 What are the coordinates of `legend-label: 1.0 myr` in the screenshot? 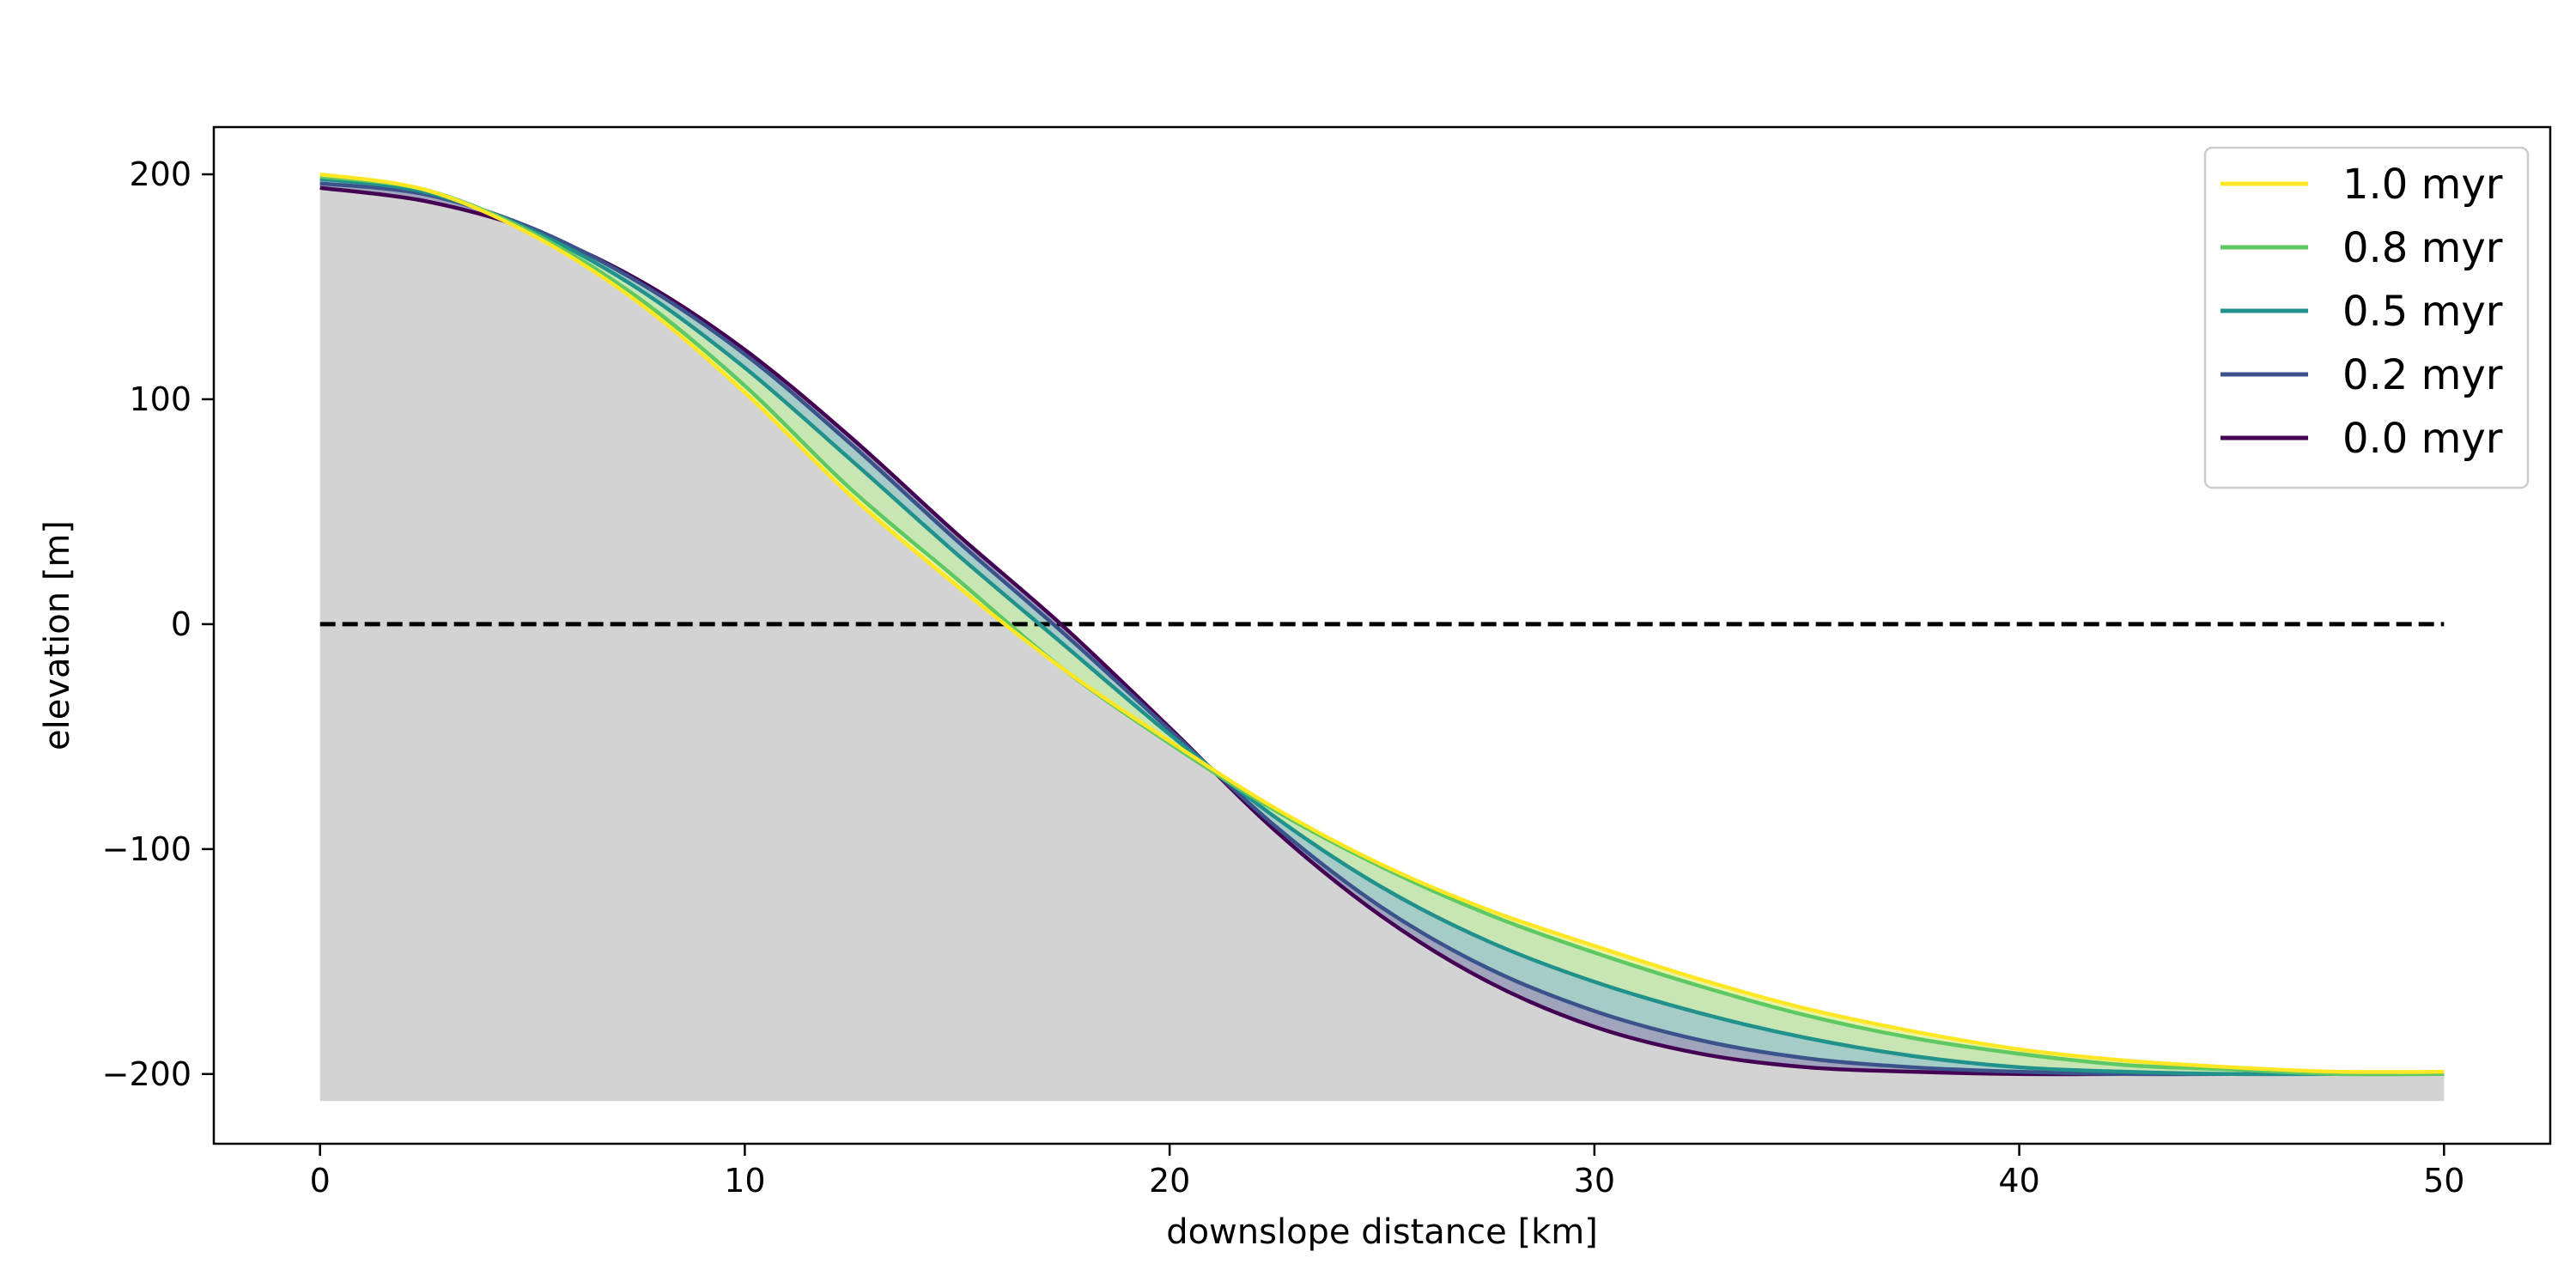 It's located at (2422, 185).